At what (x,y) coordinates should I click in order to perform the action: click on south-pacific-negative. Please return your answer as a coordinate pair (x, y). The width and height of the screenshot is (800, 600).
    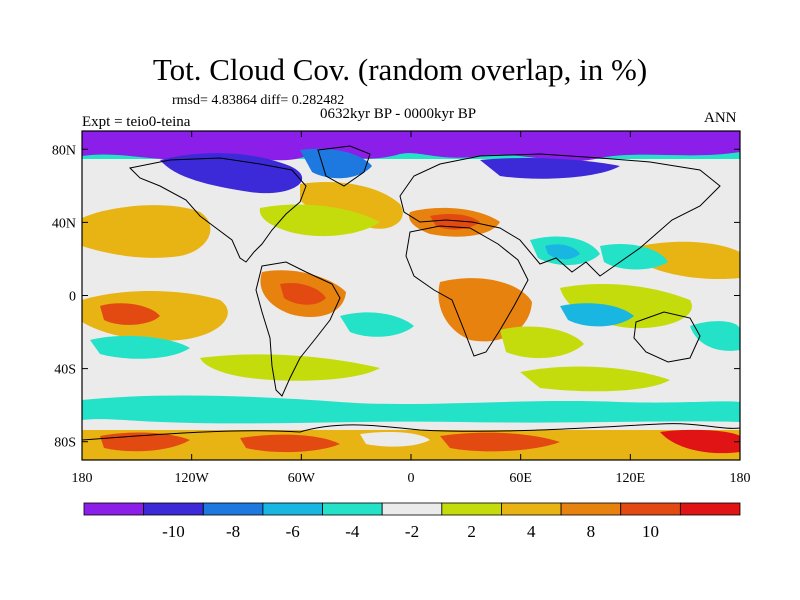
    Looking at the image, I should click on (140, 347).